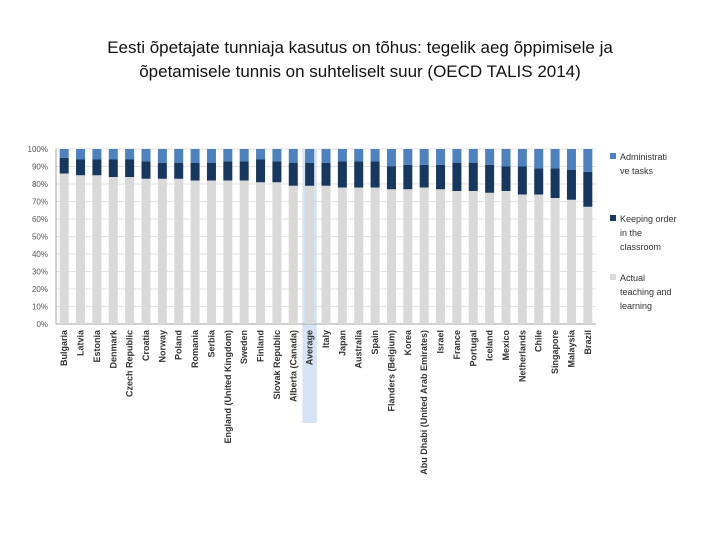 Image resolution: width=720 pixels, height=540 pixels. I want to click on x-tick-label: Finland, so click(261, 346).